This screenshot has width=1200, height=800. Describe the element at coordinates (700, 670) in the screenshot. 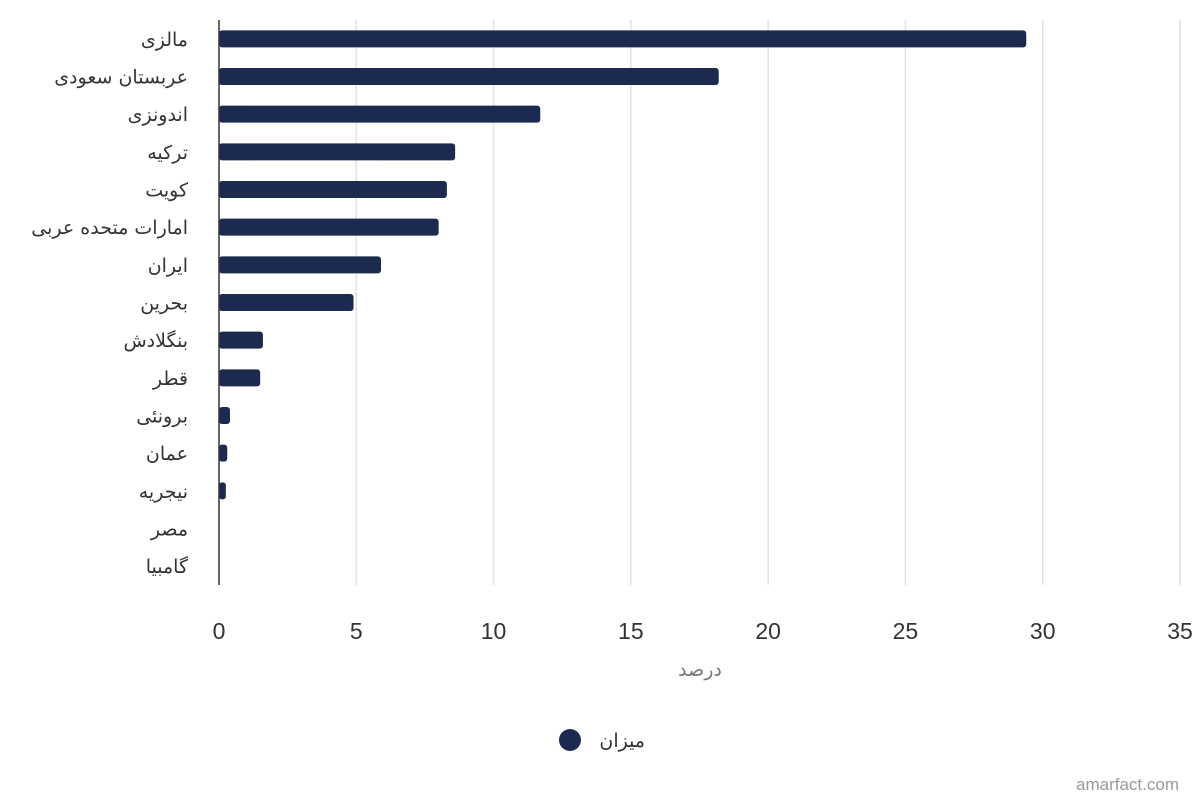

I see `x-axis-title: درصد` at that location.